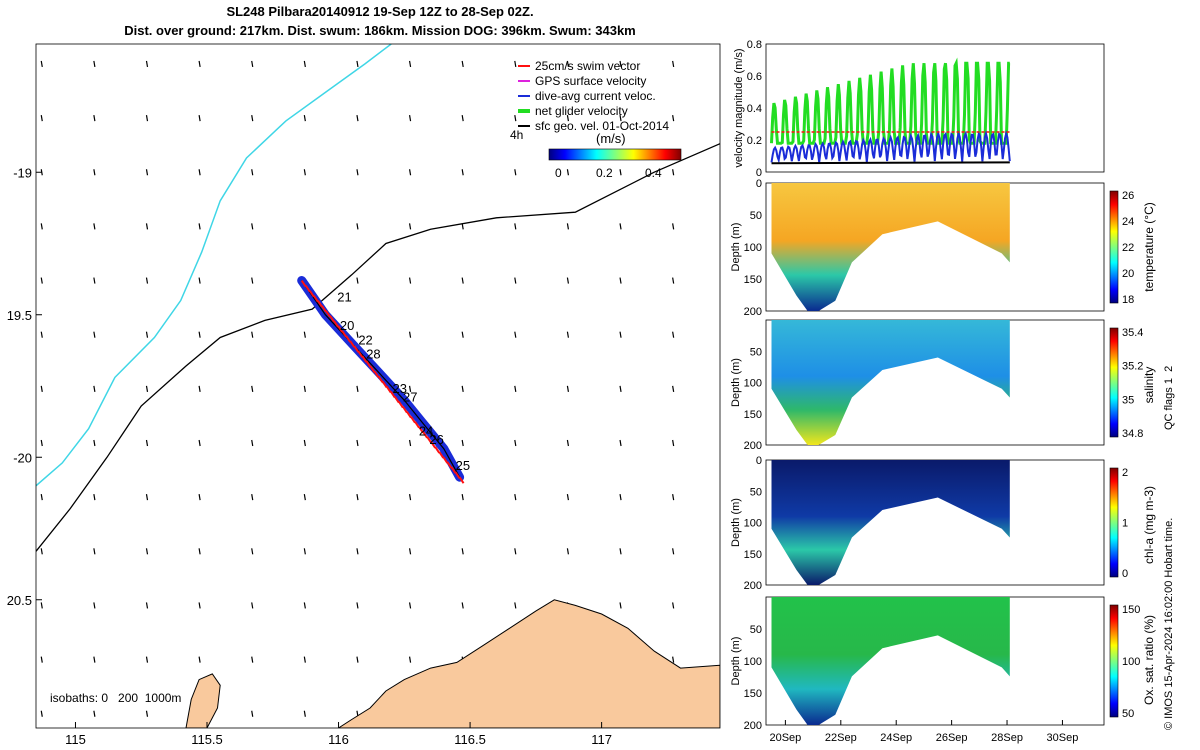 The height and width of the screenshot is (750, 1200). Describe the element at coordinates (753, 415) in the screenshot. I see `heatmap-ytick-label: 150` at that location.